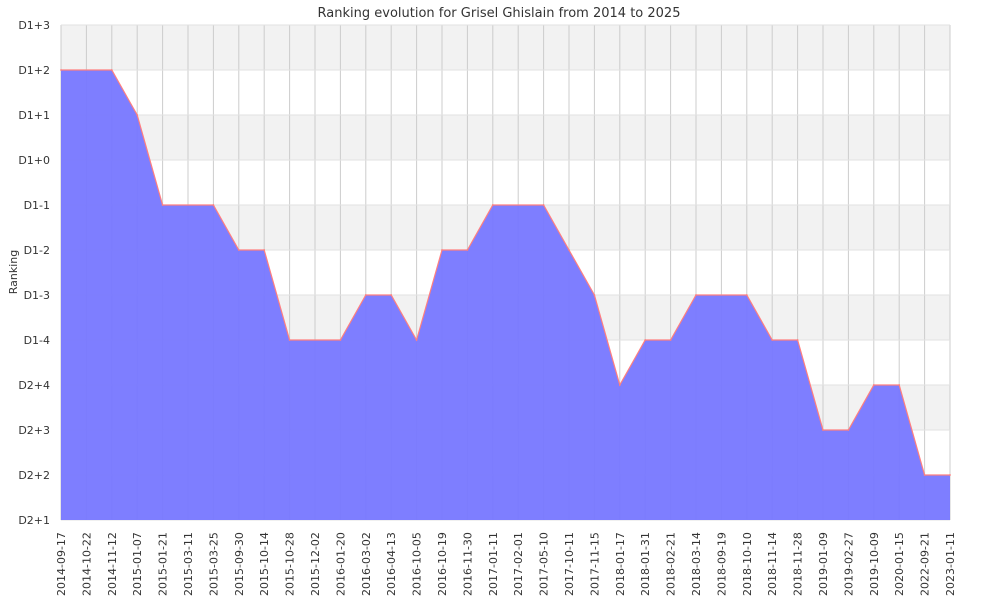  Describe the element at coordinates (747, 564) in the screenshot. I see `x-tick-label: 2018-10-10` at that location.